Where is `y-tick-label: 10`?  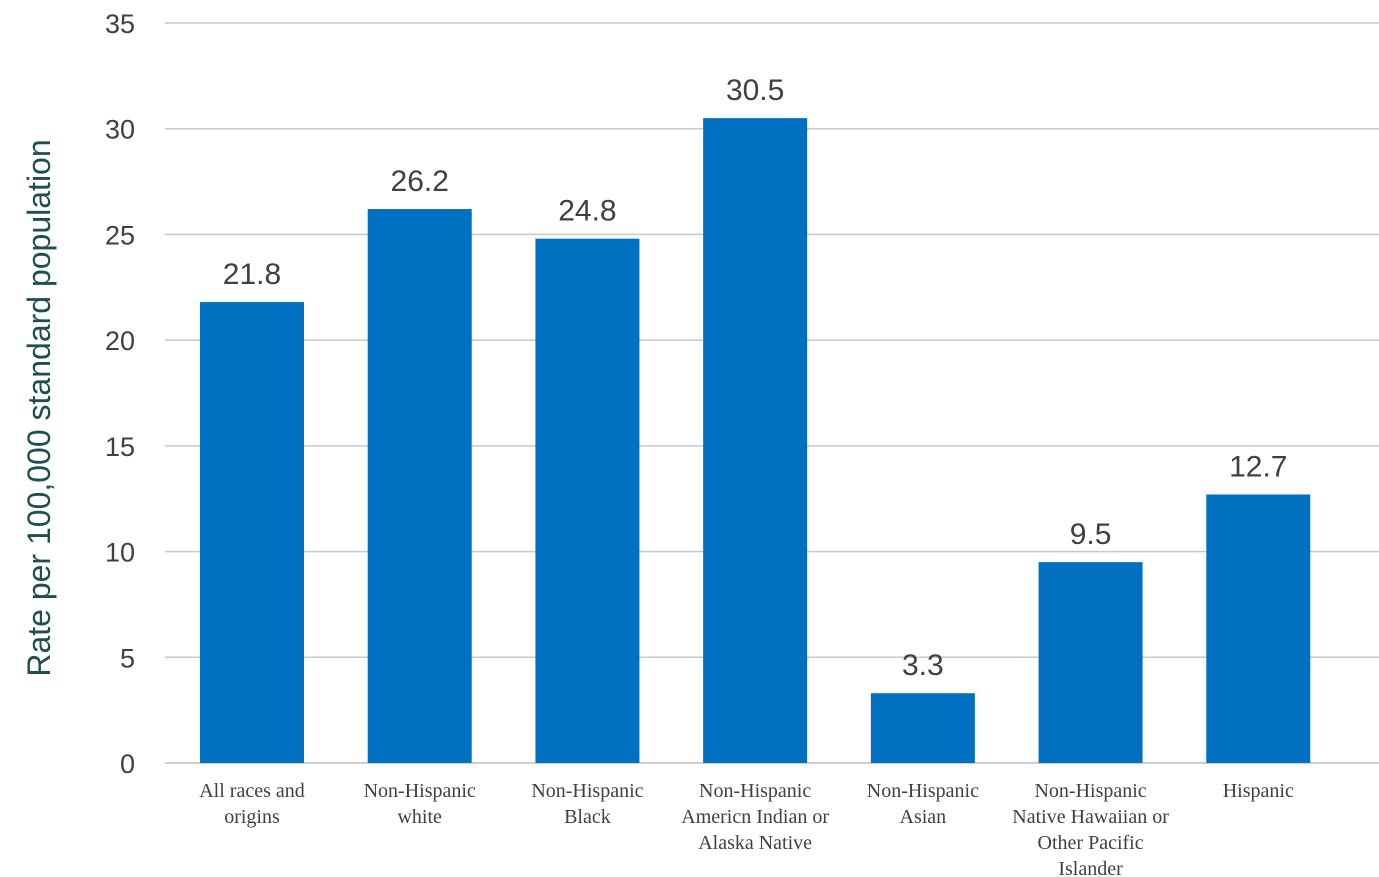
y-tick-label: 10 is located at coordinates (120, 553).